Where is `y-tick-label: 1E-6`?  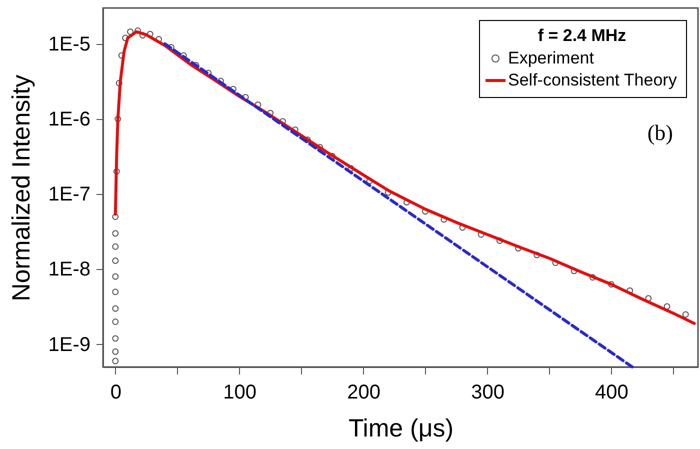 y-tick-label: 1E-6 is located at coordinates (69, 119).